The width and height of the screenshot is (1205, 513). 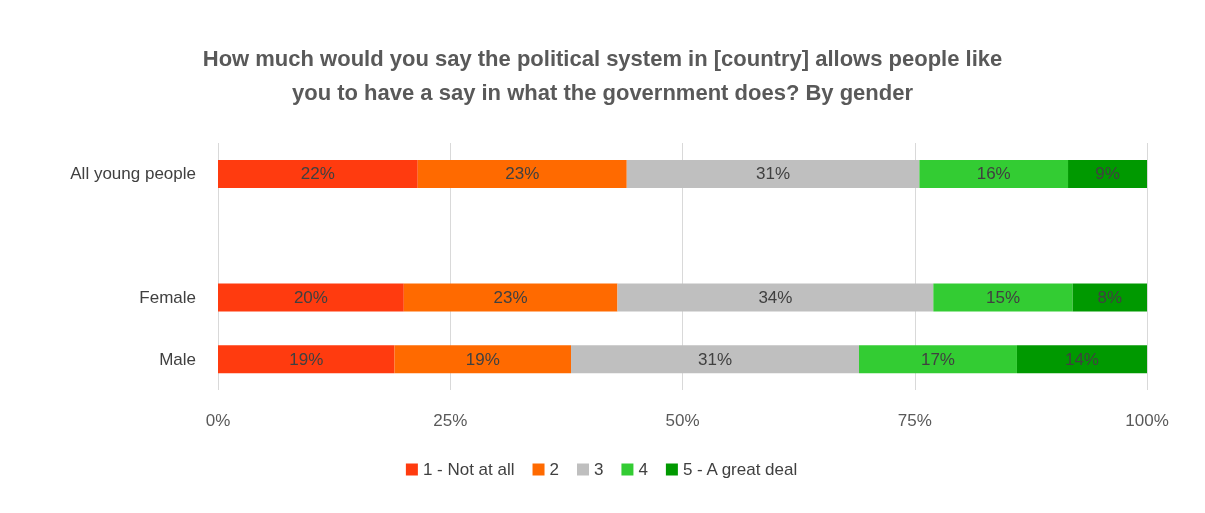 I want to click on legend-label: 2, so click(x=554, y=469).